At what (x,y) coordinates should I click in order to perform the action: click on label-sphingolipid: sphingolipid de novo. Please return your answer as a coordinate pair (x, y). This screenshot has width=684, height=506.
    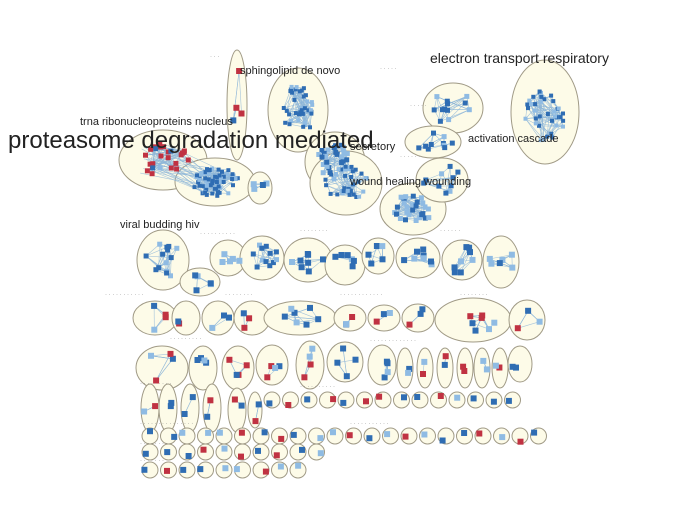
    Looking at the image, I should click on (290, 71).